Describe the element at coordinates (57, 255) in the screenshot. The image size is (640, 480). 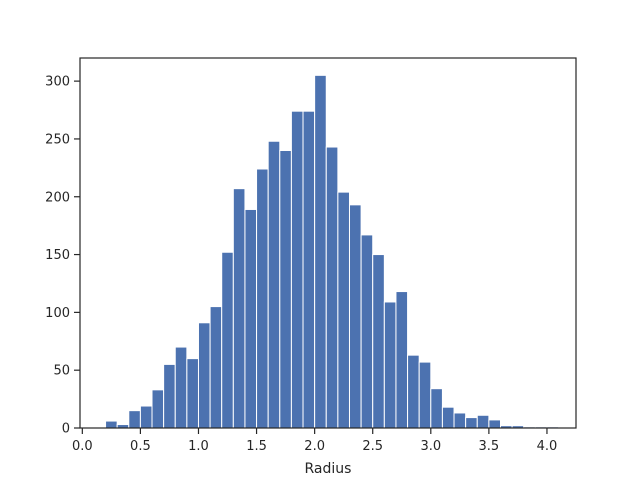
I see `y-tick-label: 150` at that location.